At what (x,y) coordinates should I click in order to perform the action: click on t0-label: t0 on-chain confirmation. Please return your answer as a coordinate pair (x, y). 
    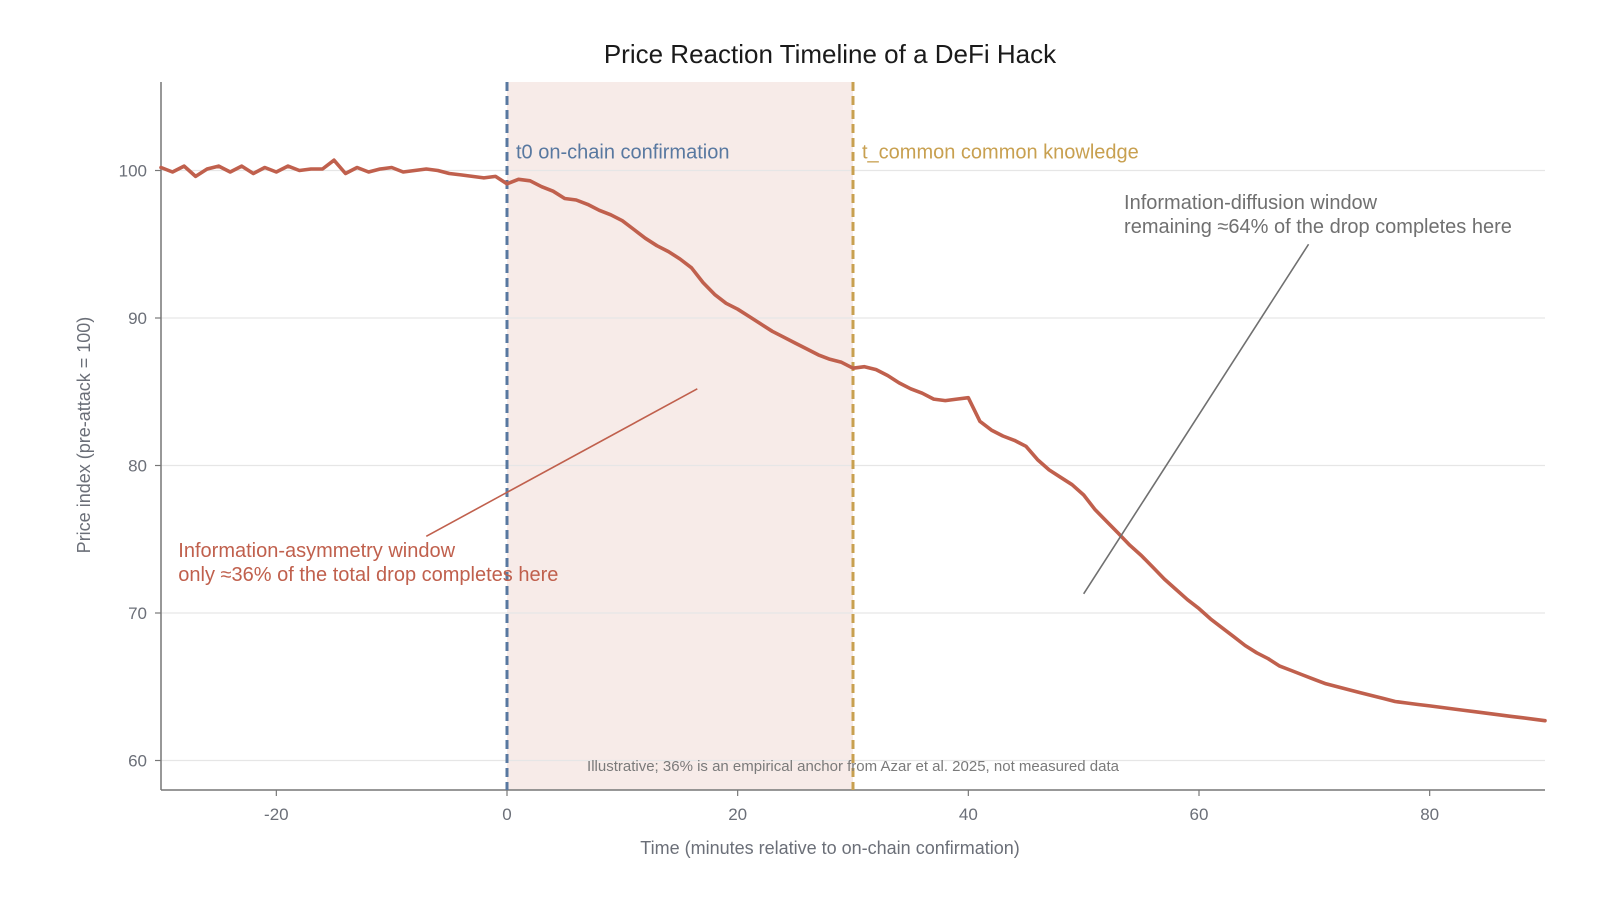
    Looking at the image, I should click on (622, 153).